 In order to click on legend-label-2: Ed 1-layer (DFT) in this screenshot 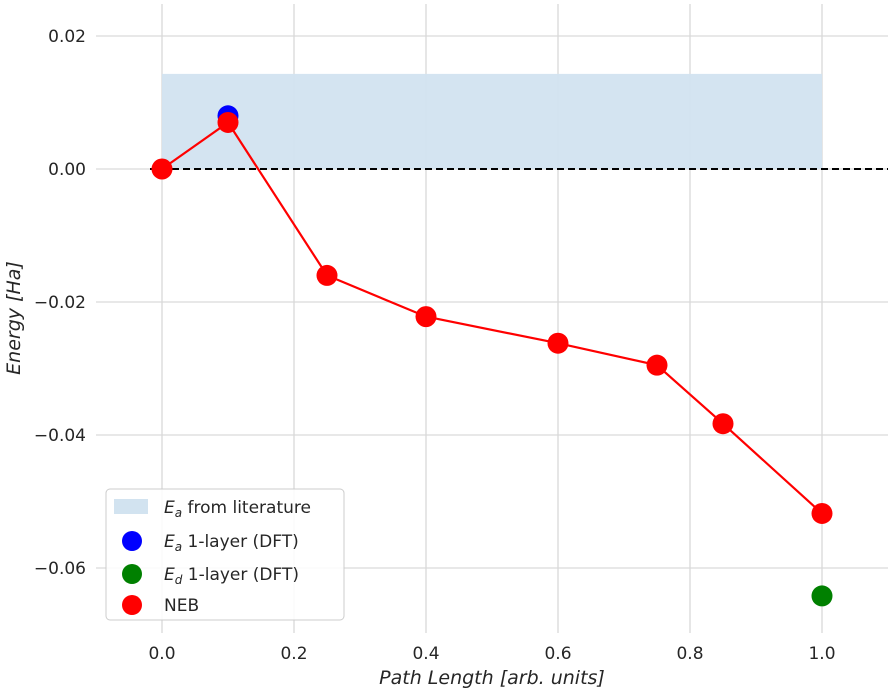, I will do `click(231, 576)`.